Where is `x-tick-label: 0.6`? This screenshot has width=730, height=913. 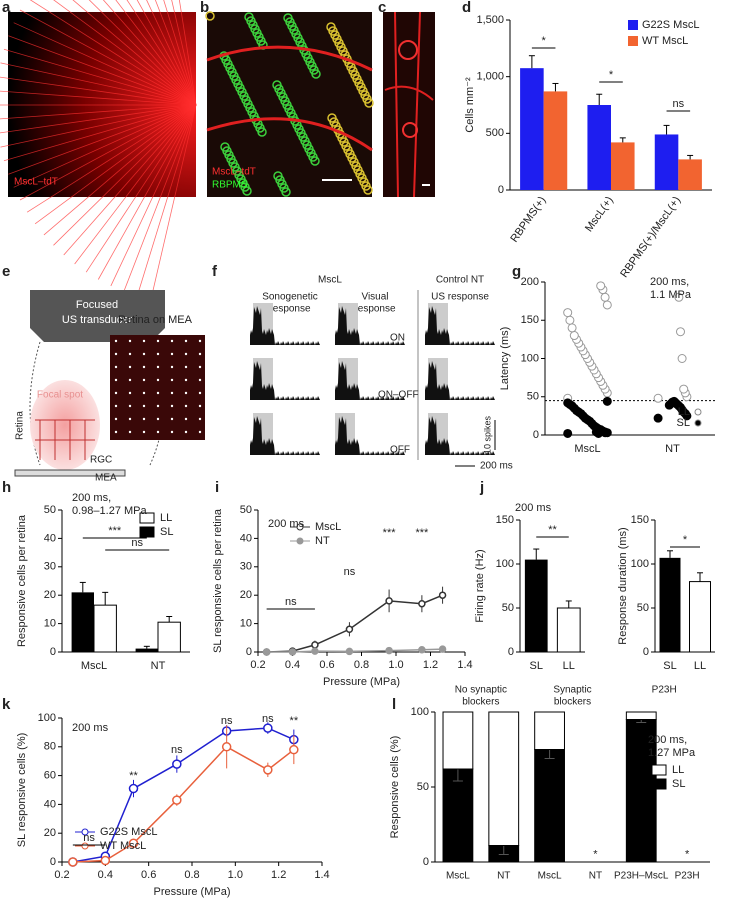 x-tick-label: 0.6 is located at coordinates (148, 875).